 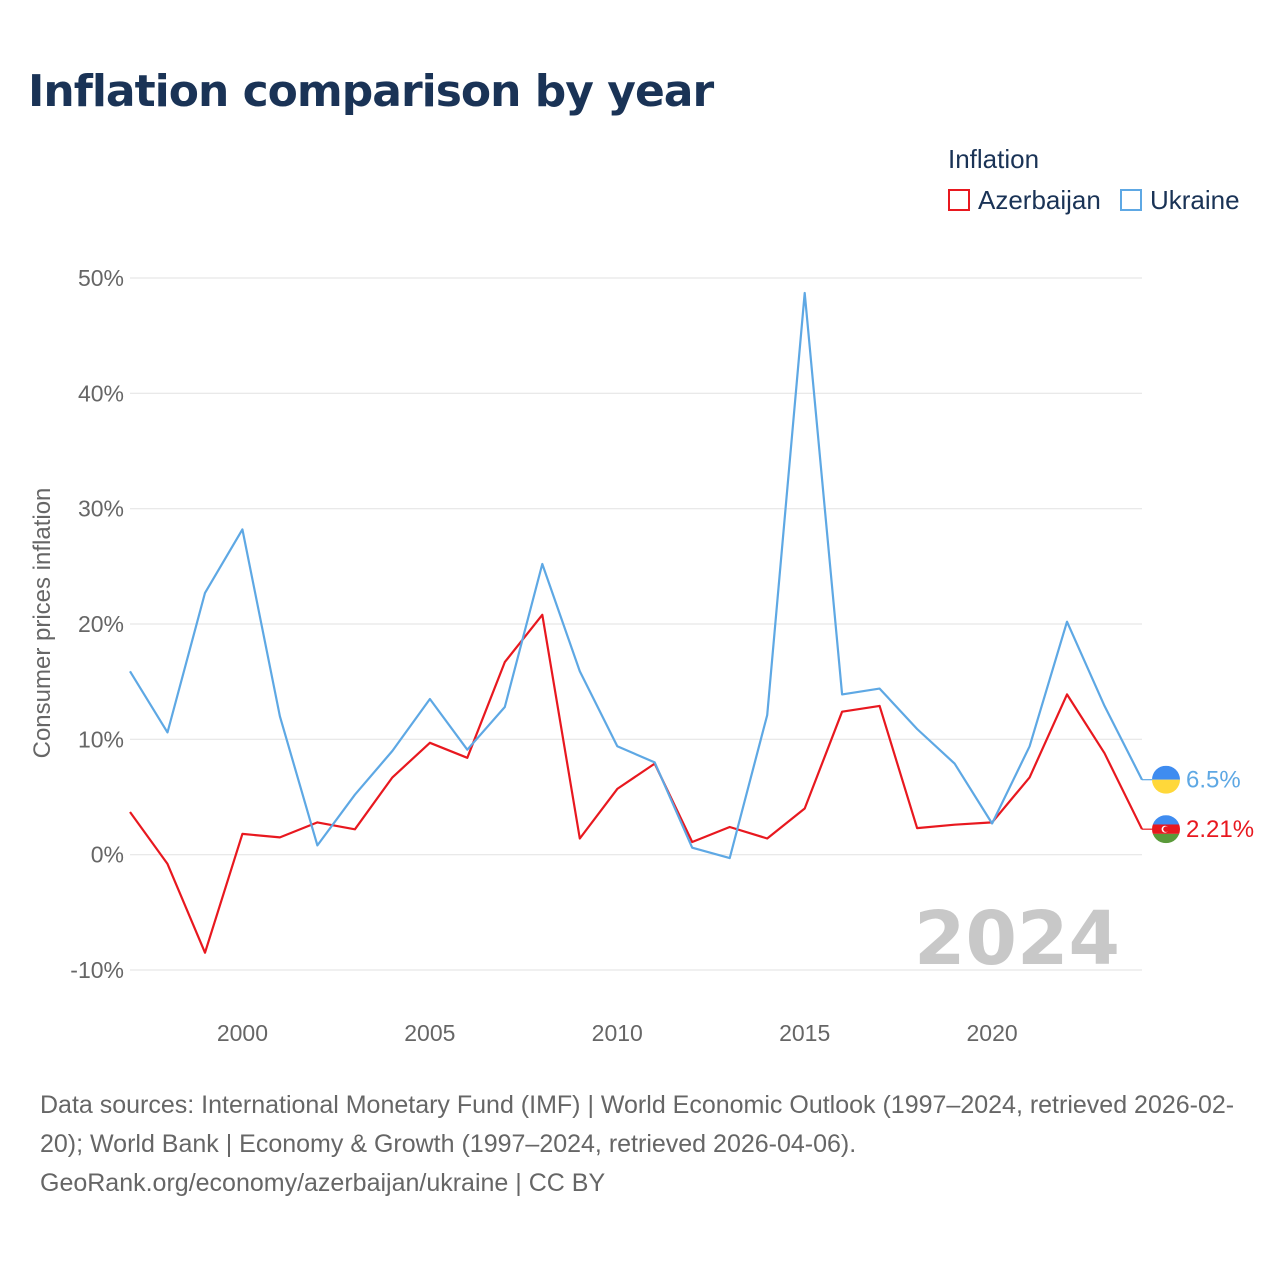 I want to click on end-label-ukraine: 6.5%, so click(x=1213, y=780).